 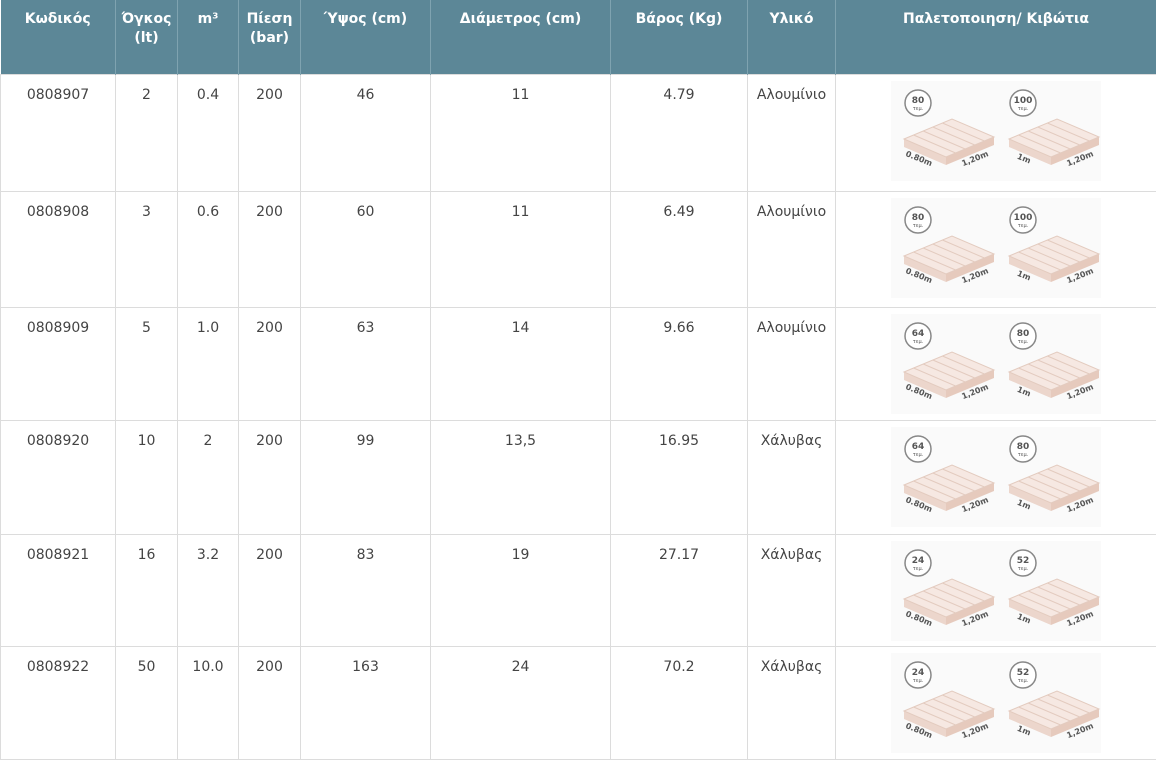 I want to click on table-cell: 1.0, so click(x=208, y=364).